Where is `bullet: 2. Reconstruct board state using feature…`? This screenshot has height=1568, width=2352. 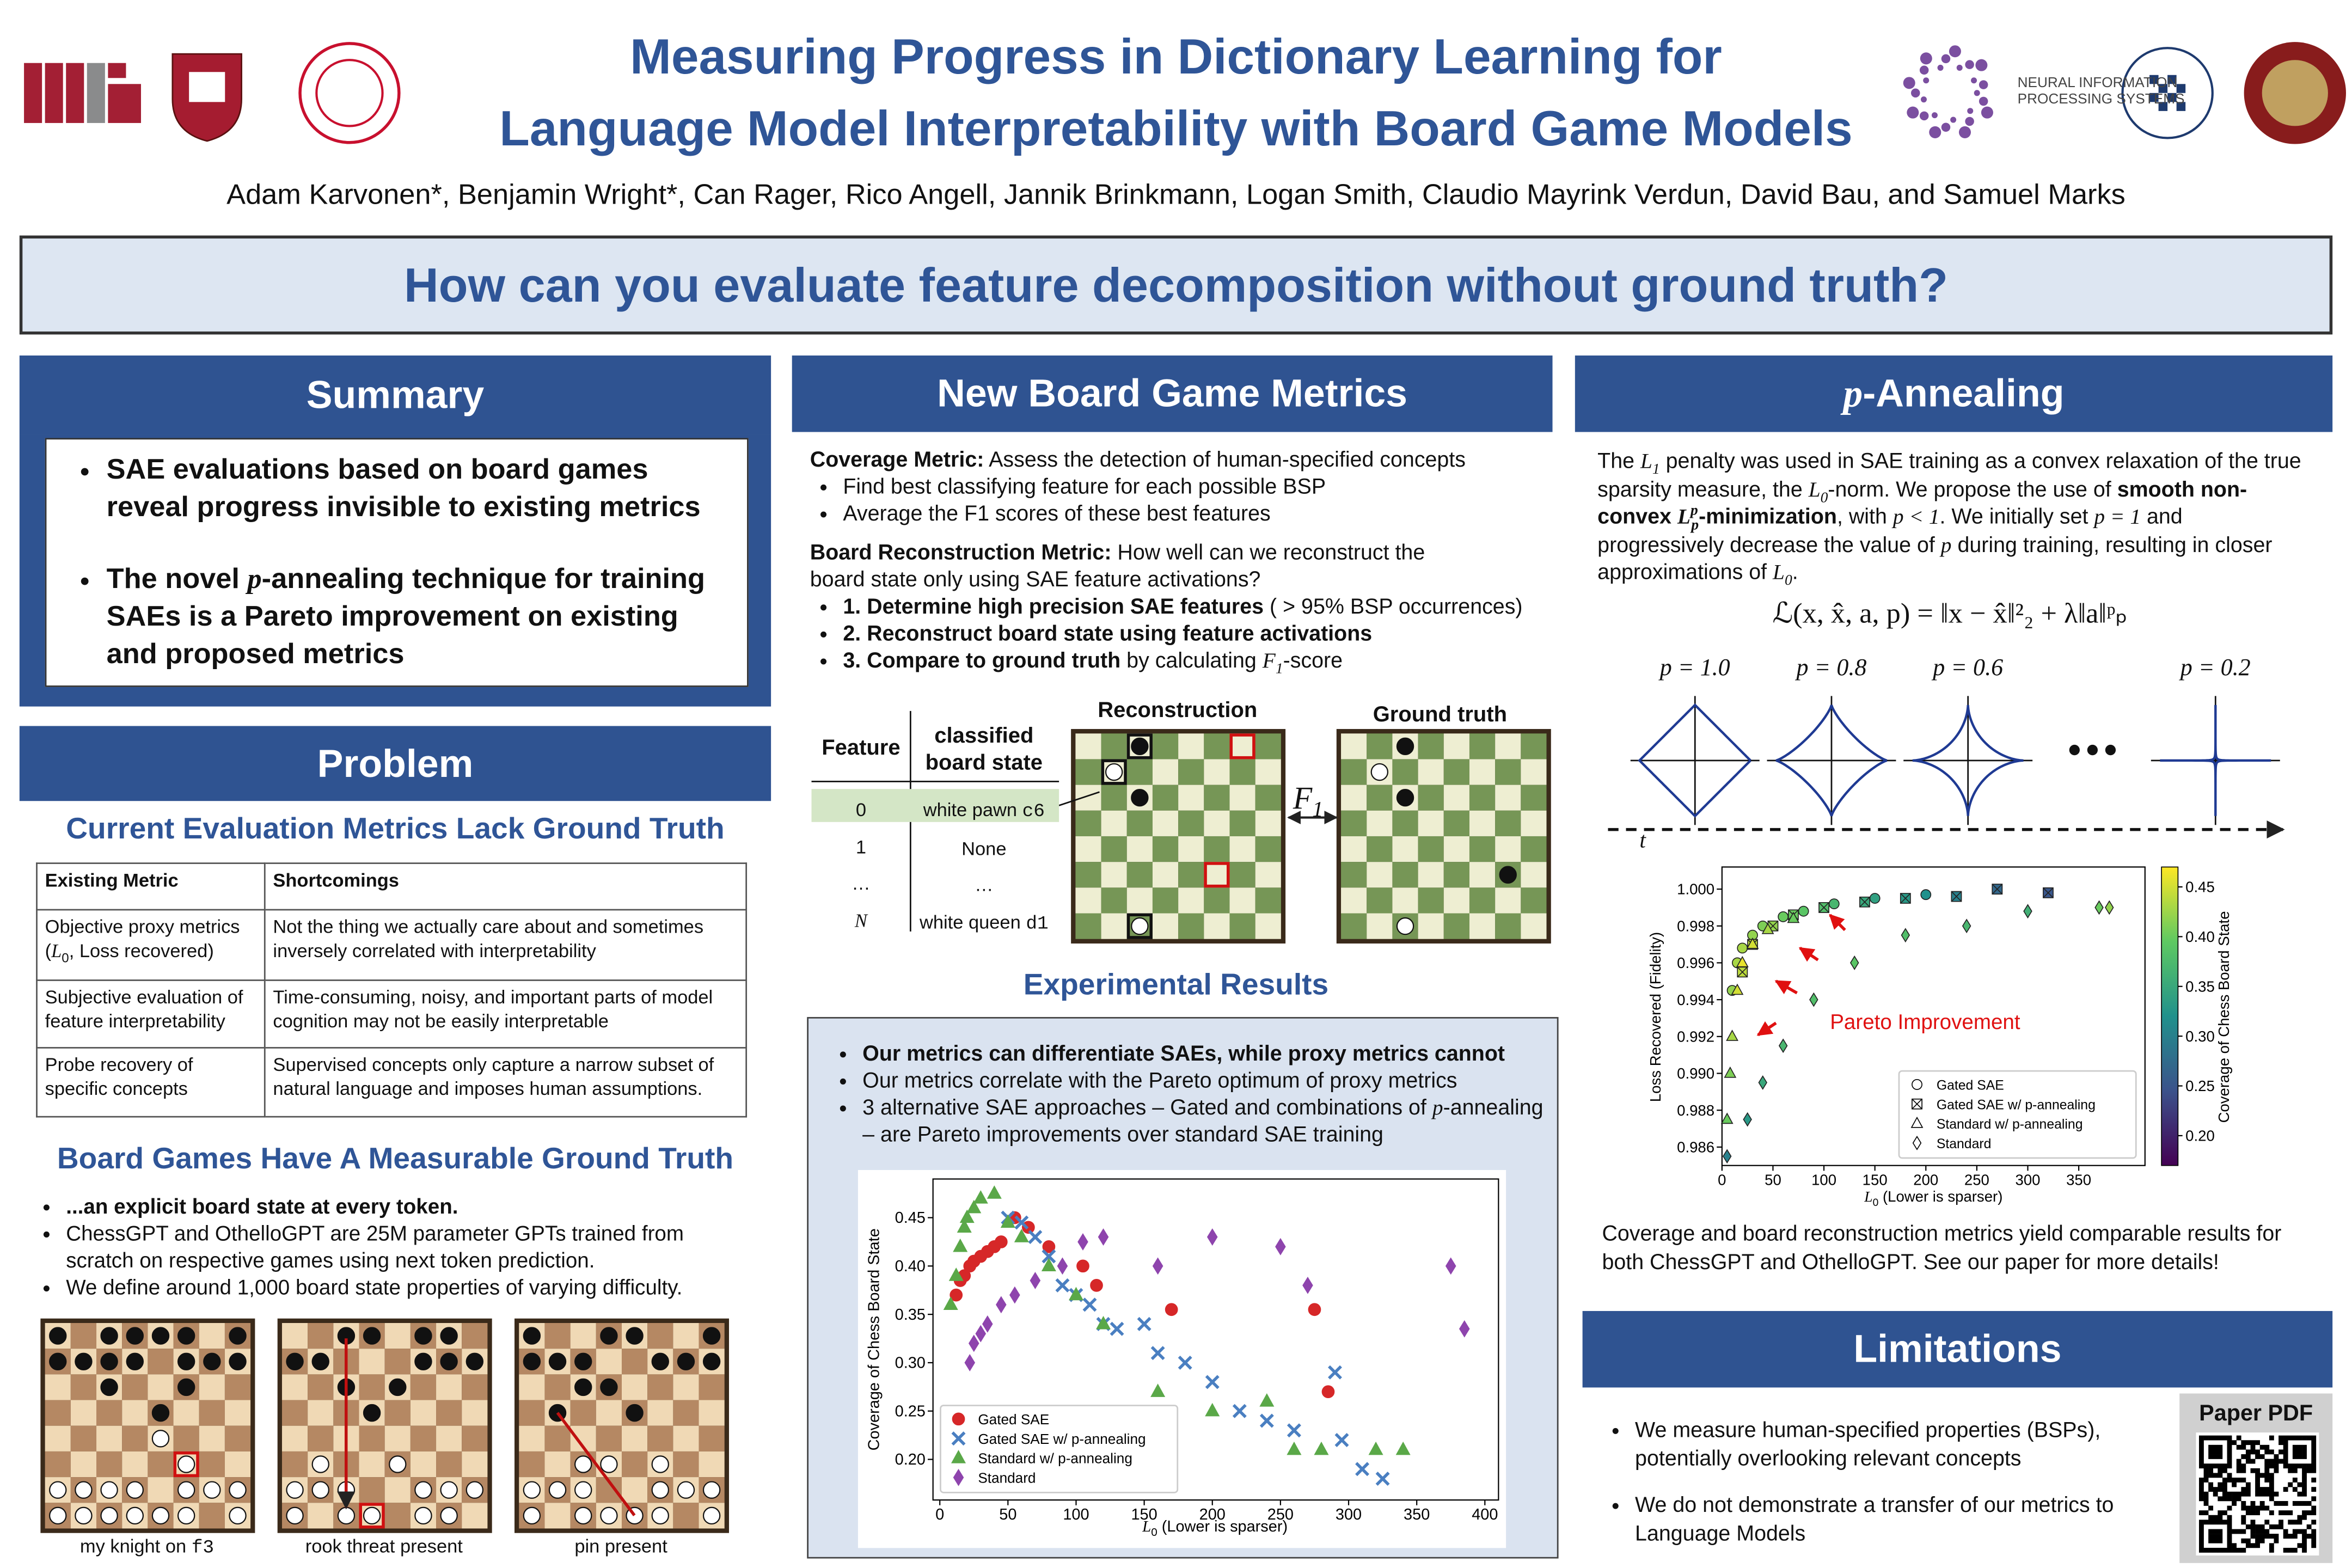 bullet: 2. Reconstruct board state using feature… is located at coordinates (1194, 634).